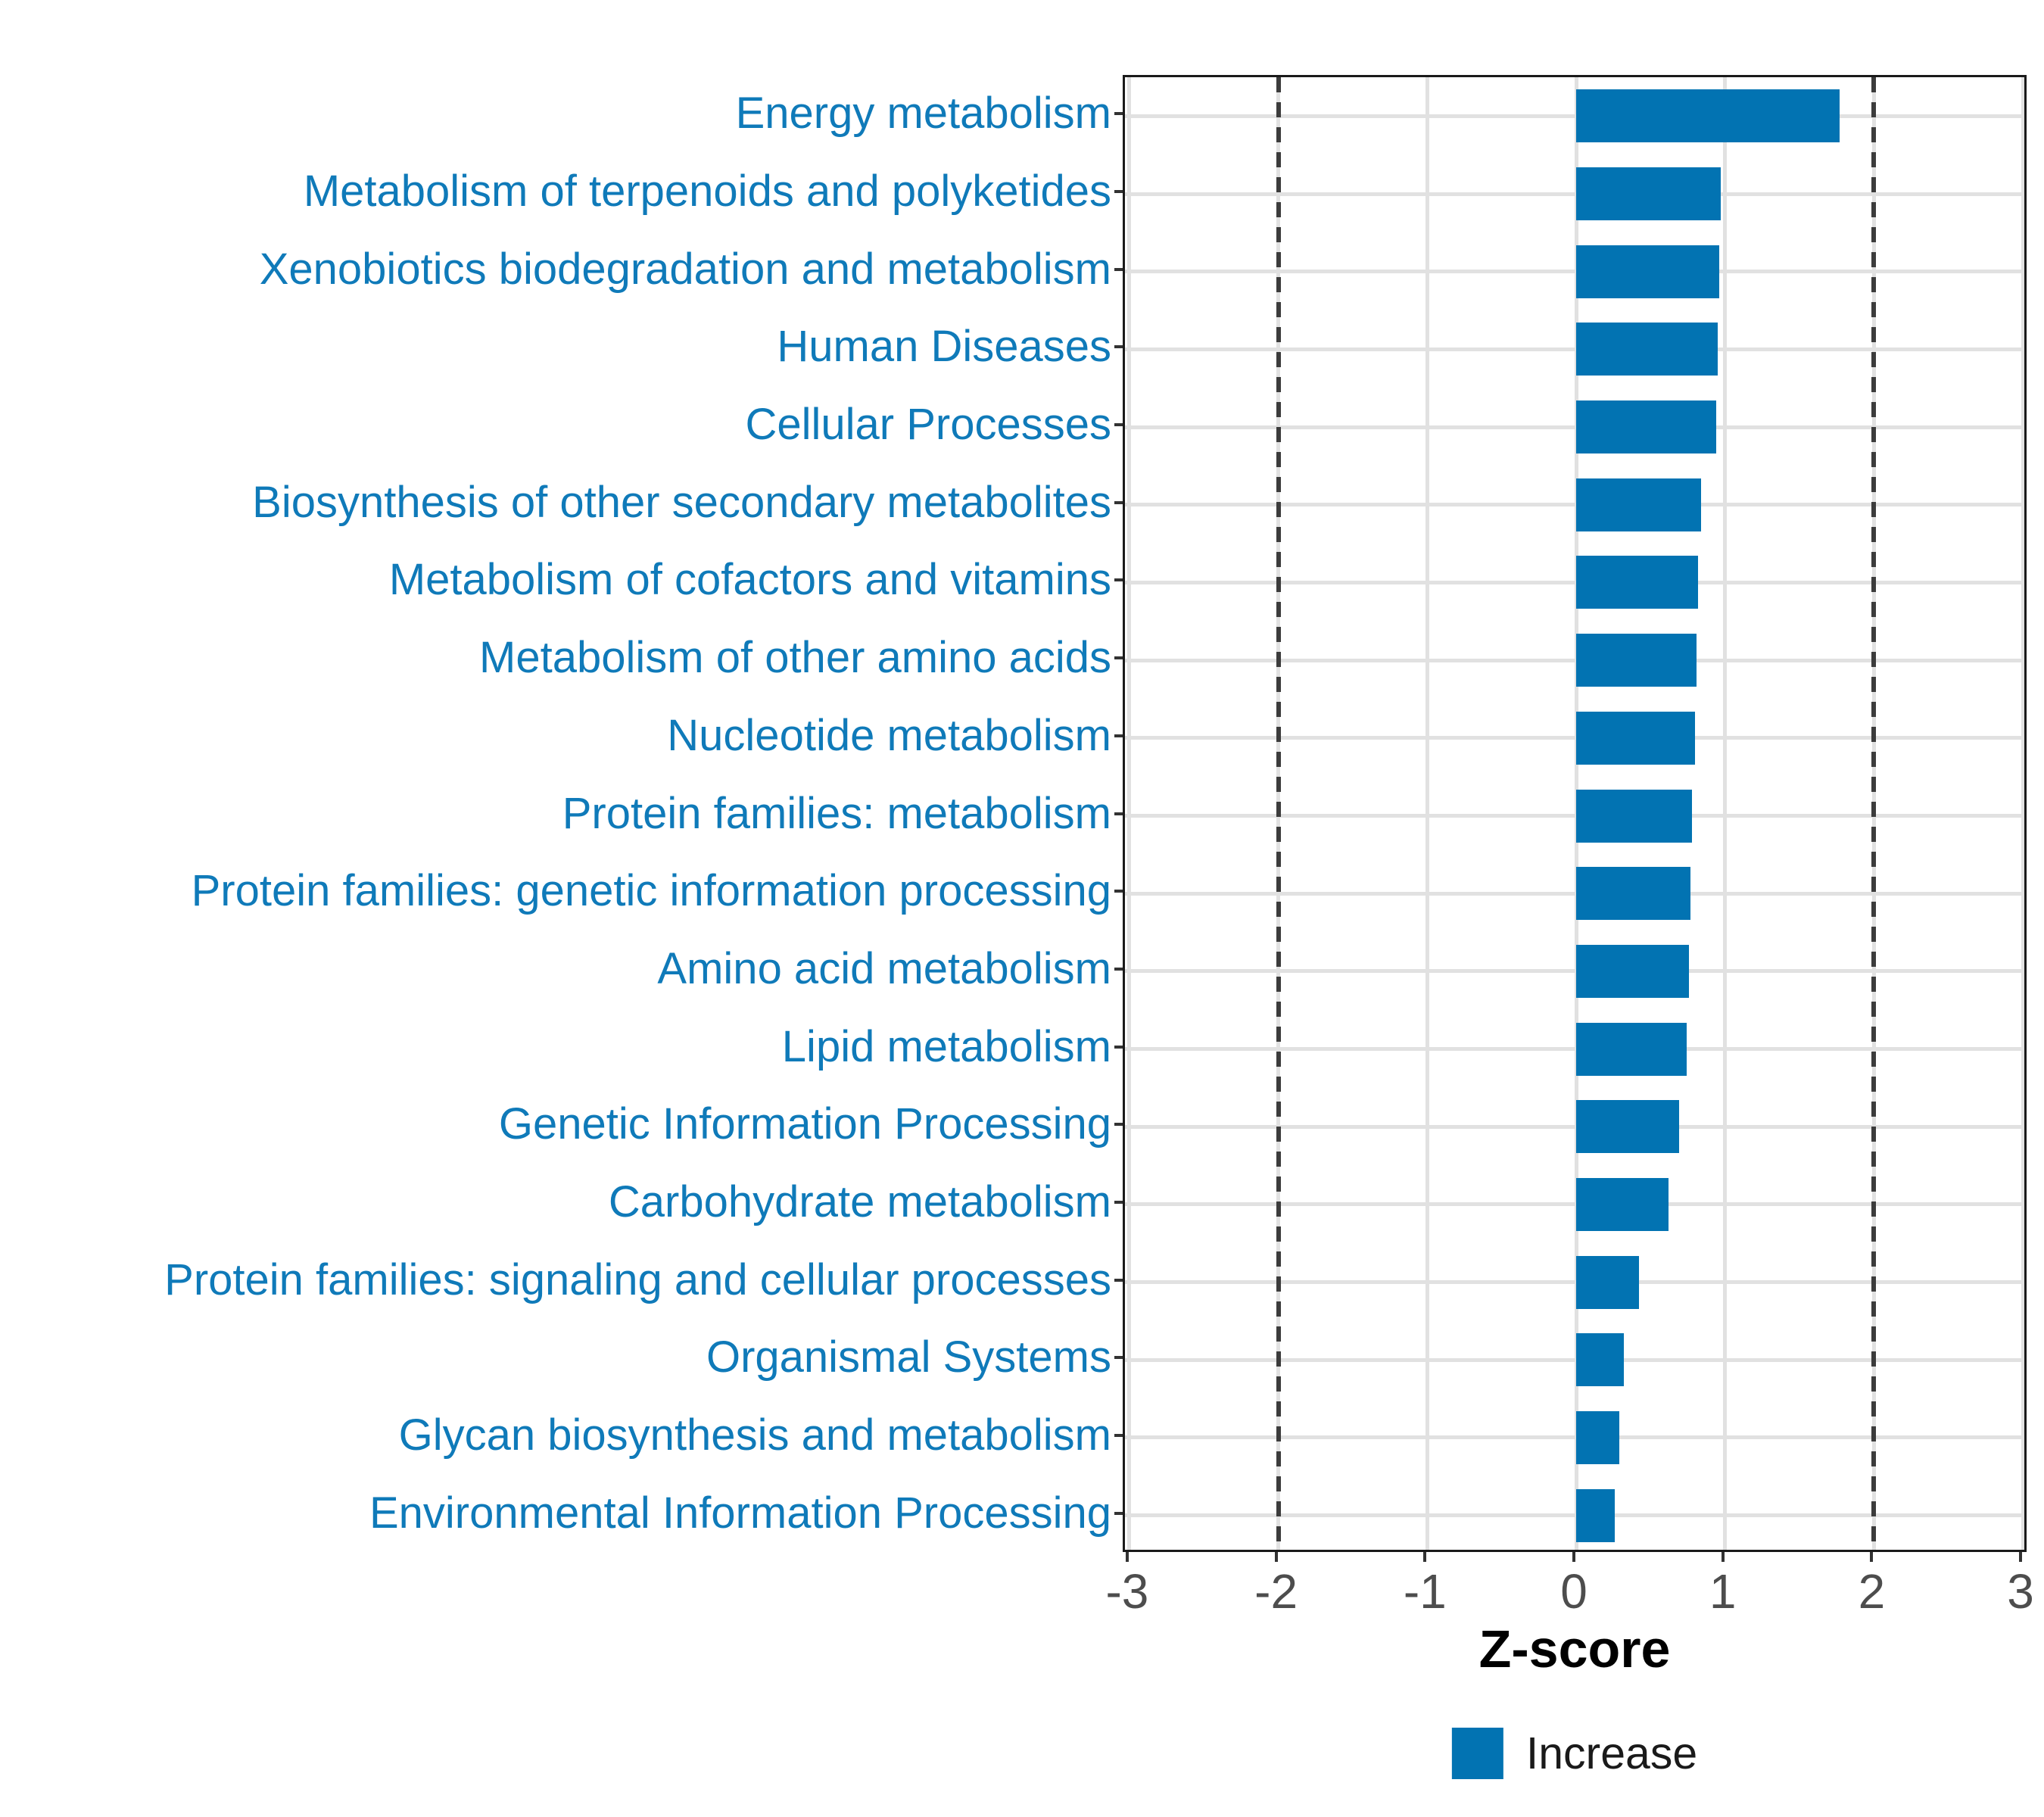 This screenshot has width=2044, height=1817. I want to click on y-axis-label: Lipid metabolism, so click(946, 1046).